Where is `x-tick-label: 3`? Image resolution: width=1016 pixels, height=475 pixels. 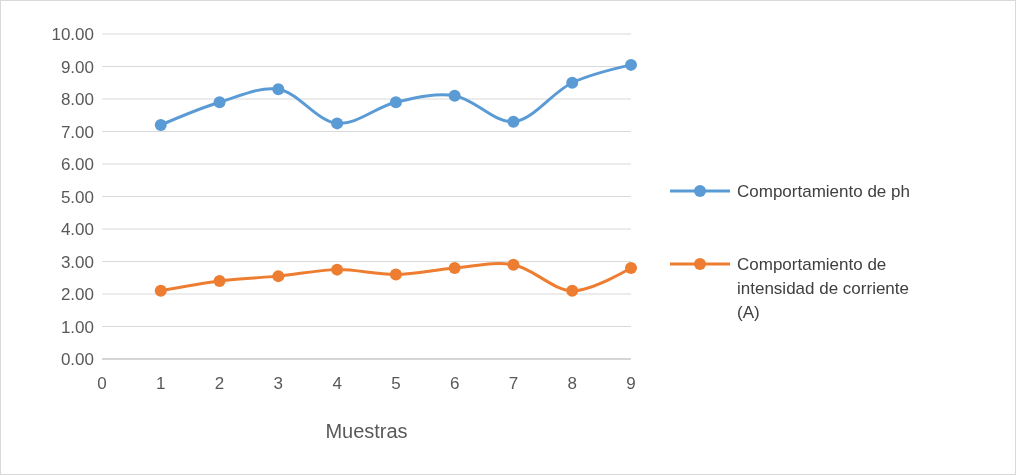 x-tick-label: 3 is located at coordinates (278, 383).